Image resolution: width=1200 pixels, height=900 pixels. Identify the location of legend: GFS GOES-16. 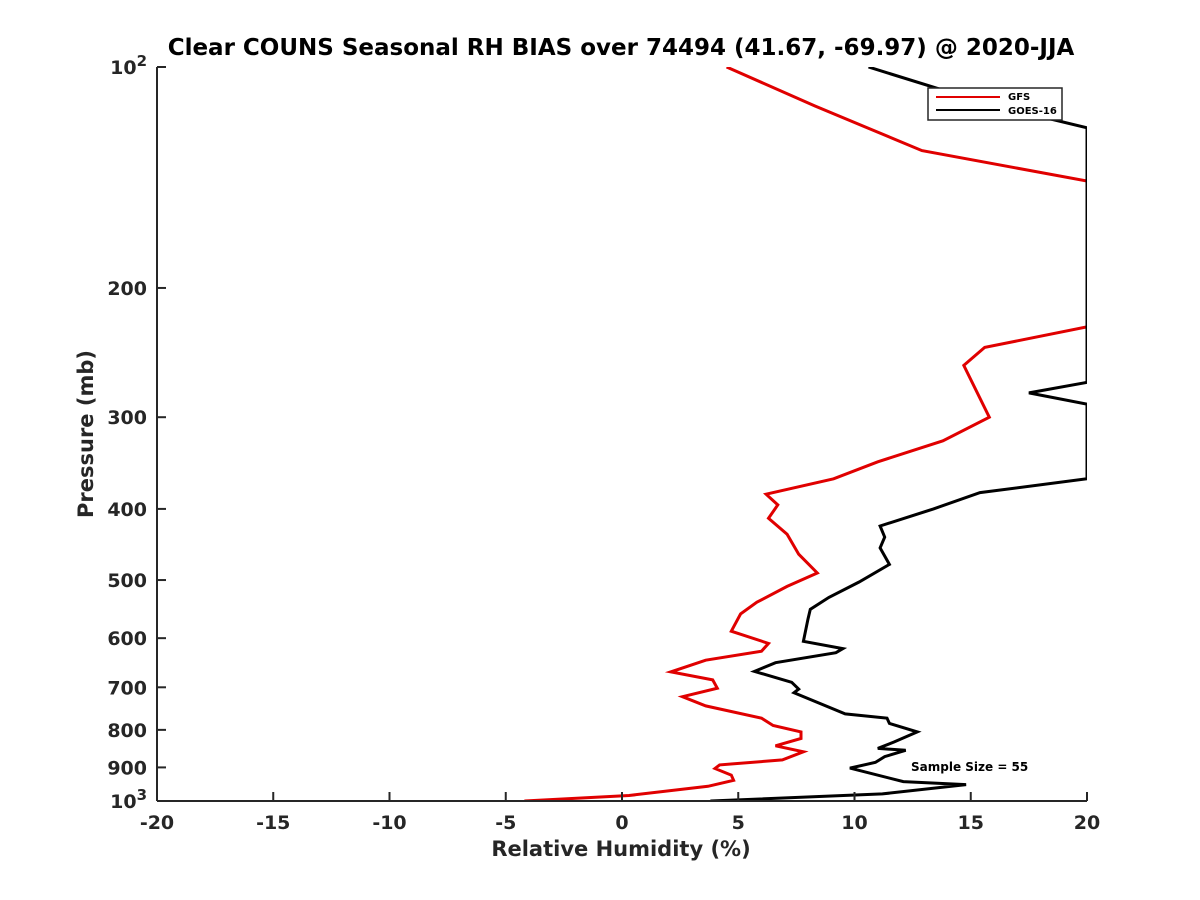
(995, 104).